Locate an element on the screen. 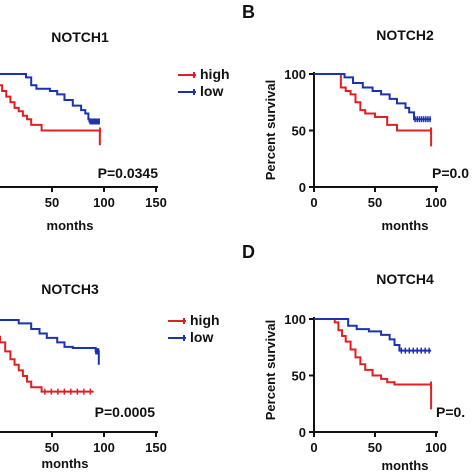  chart-title-notch3: NOTCH3 is located at coordinates (70, 289).